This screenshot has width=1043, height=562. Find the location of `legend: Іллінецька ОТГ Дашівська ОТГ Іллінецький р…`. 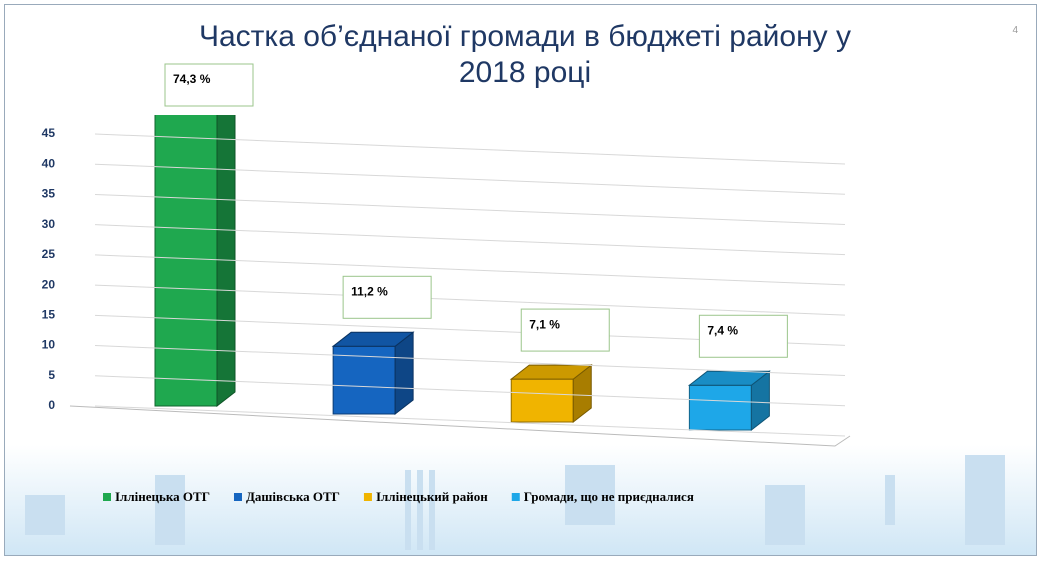

legend: Іллінецька ОТГ Дашівська ОТГ Іллінецький р… is located at coordinates (398, 496).